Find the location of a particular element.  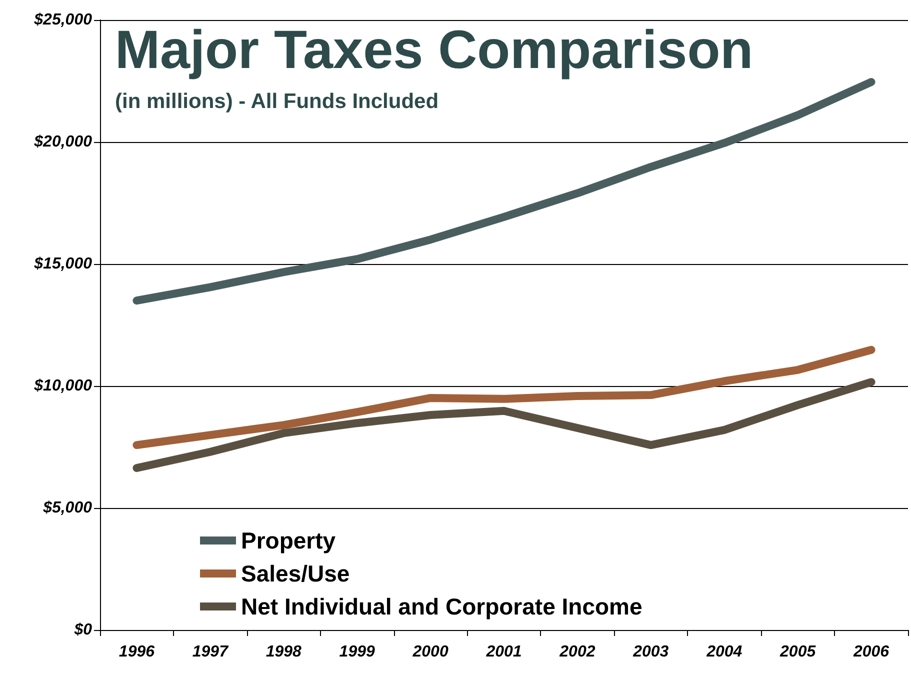

x-tick-label: 2004 is located at coordinates (724, 652).